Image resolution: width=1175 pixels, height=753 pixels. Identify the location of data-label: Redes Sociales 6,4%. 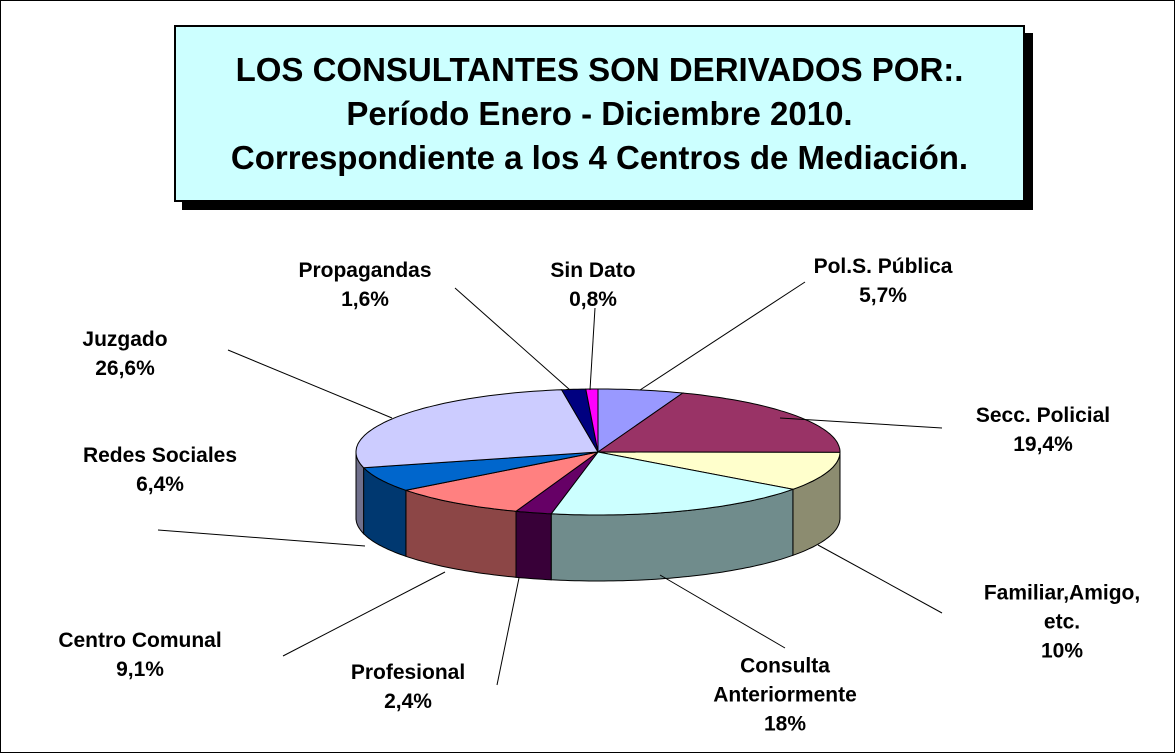
(160, 470).